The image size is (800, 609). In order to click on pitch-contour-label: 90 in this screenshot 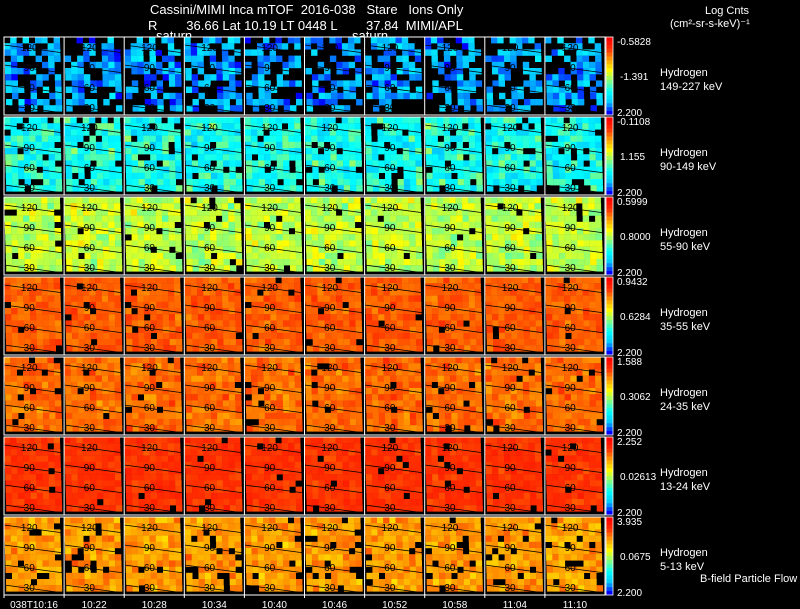, I will do `click(90, 148)`.